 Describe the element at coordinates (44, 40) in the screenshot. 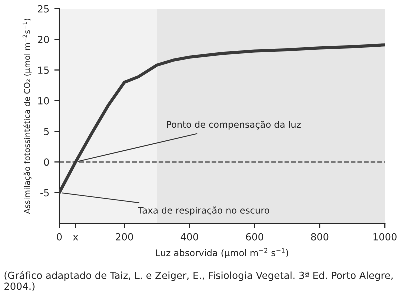

I see `y-tick-label: 20` at that location.